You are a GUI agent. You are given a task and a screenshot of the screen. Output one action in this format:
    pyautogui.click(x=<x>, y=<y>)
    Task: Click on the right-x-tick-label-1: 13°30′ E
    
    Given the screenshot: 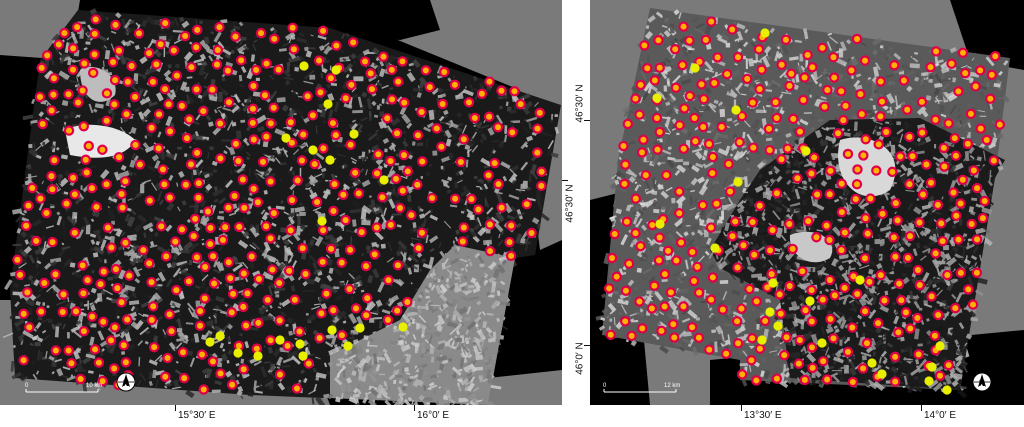 What is the action you would take?
    pyautogui.click(x=763, y=415)
    